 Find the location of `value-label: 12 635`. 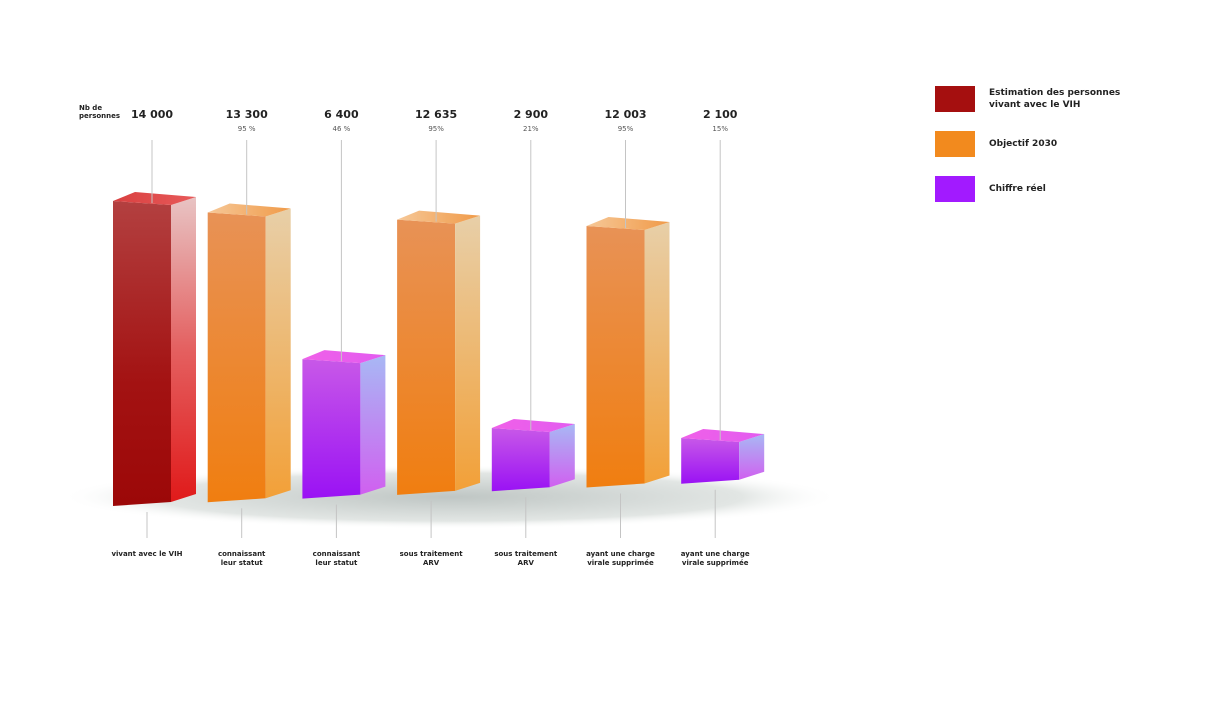

value-label: 12 635 is located at coordinates (436, 114).